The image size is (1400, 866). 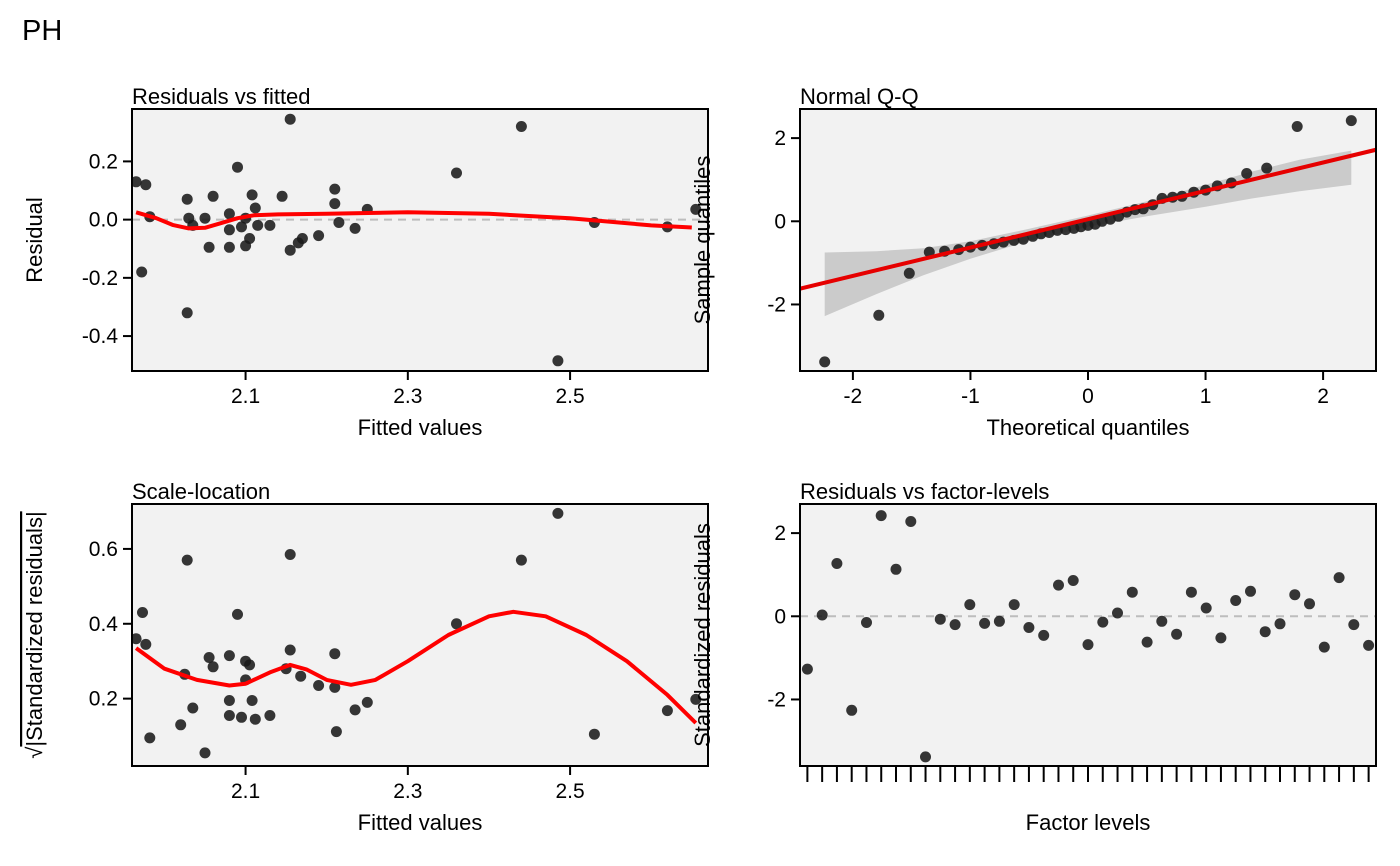 What do you see at coordinates (413, 220) in the screenshot?
I see `residuals-vs-fitted-smooth-line` at bounding box center [413, 220].